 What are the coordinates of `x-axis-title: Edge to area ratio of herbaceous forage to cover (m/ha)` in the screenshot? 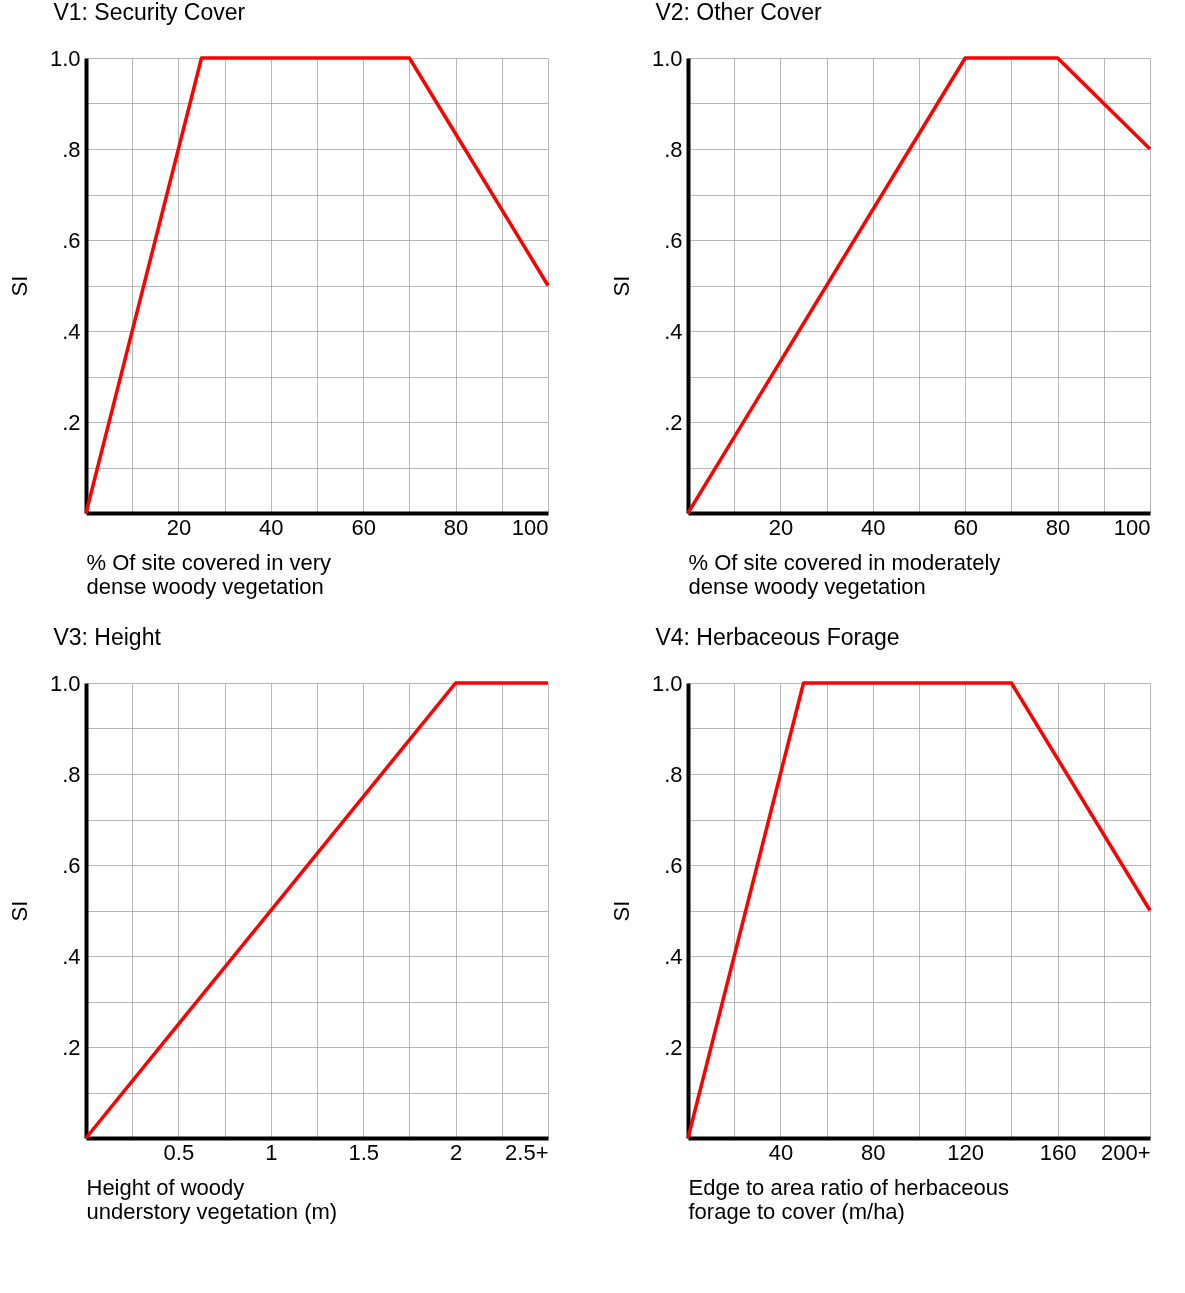 It's located at (848, 1199).